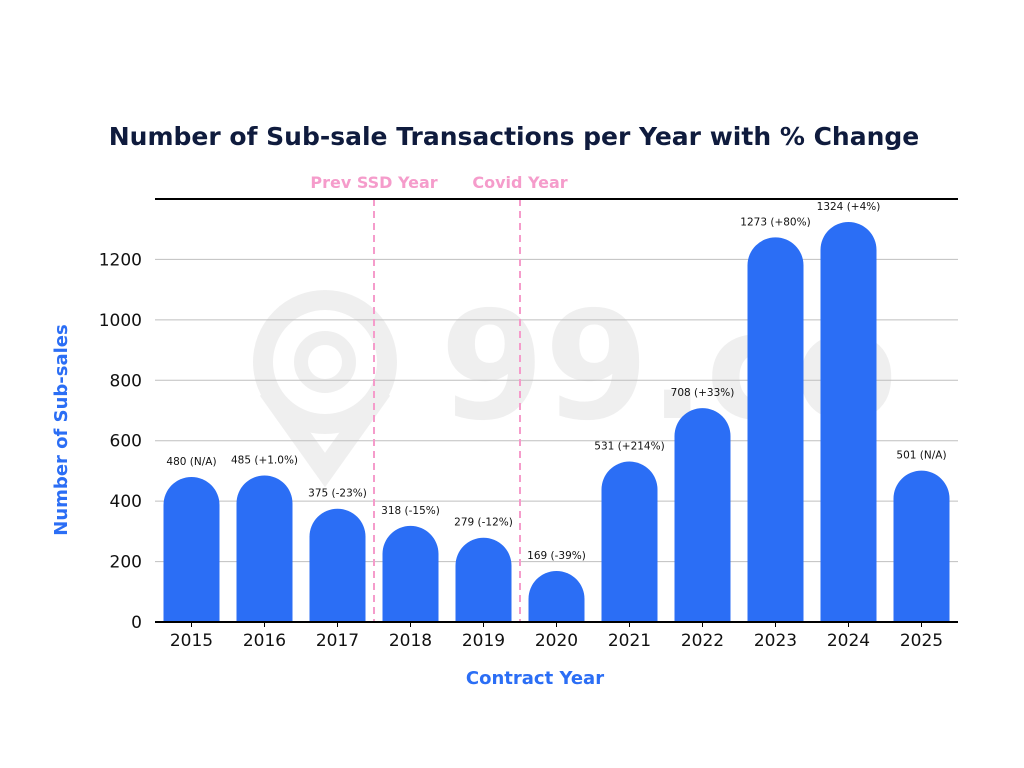 The width and height of the screenshot is (1024, 768). I want to click on y-tick-label: 1200, so click(120, 260).